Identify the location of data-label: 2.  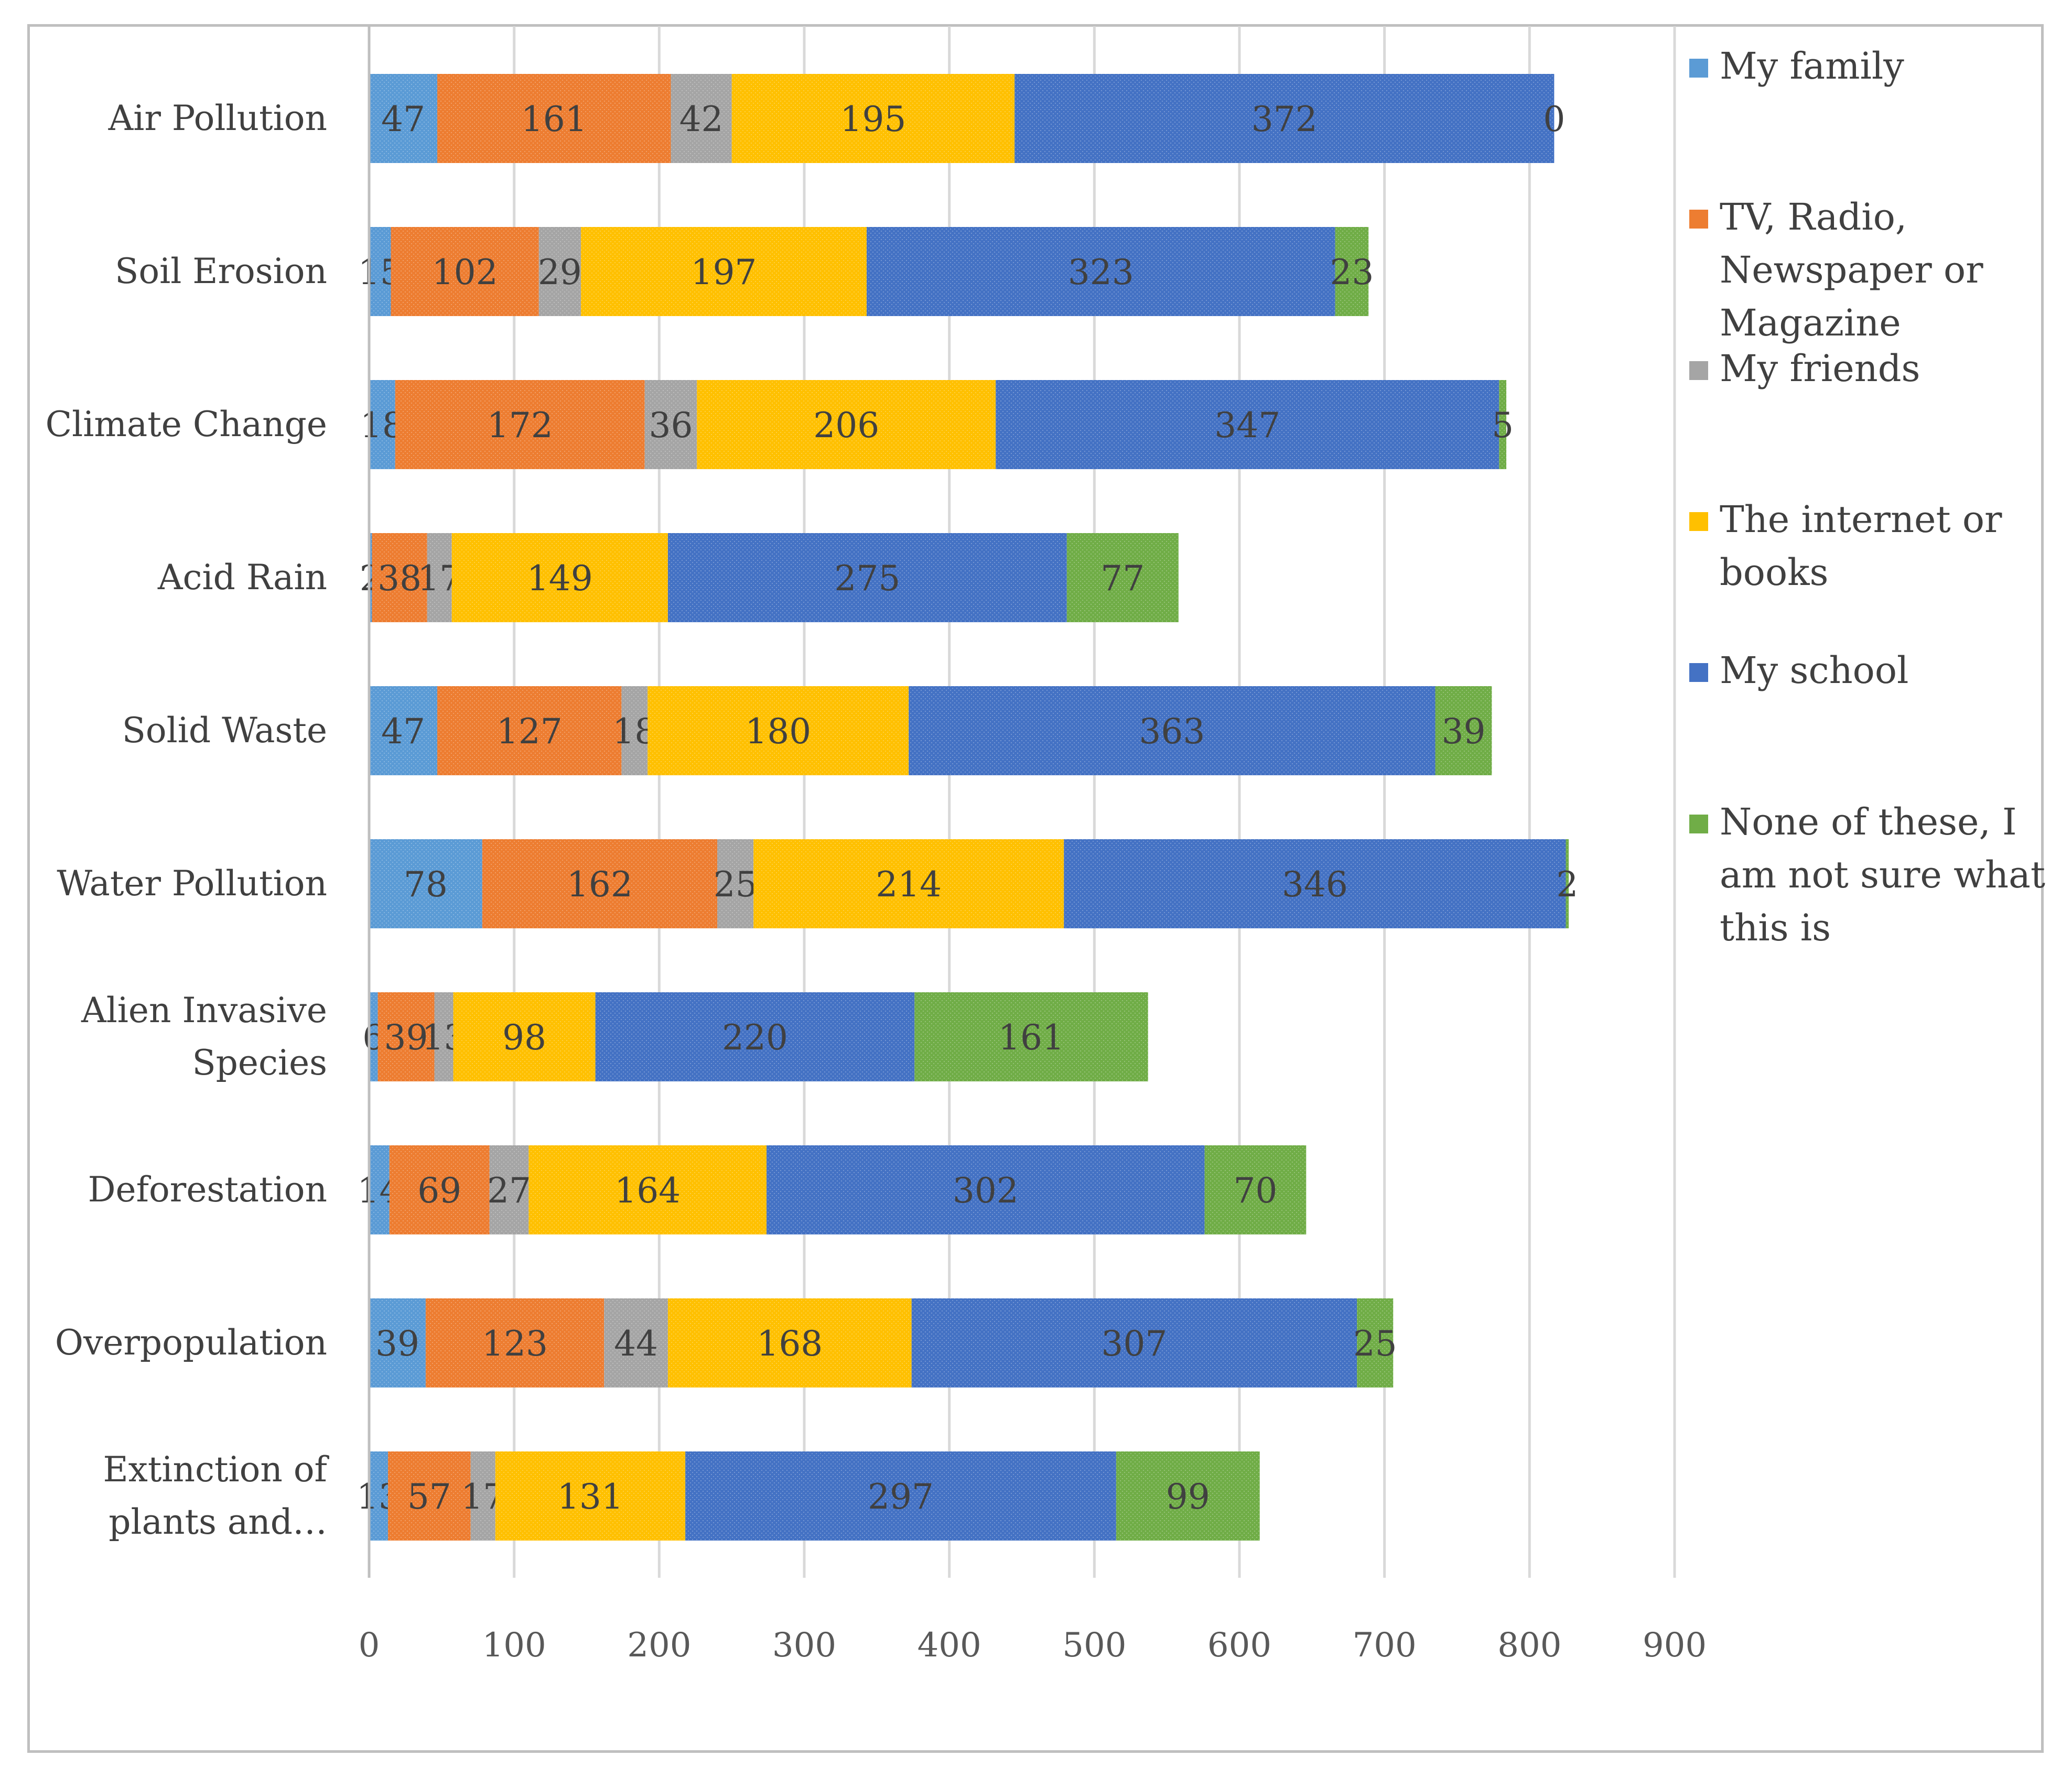
(1567, 885).